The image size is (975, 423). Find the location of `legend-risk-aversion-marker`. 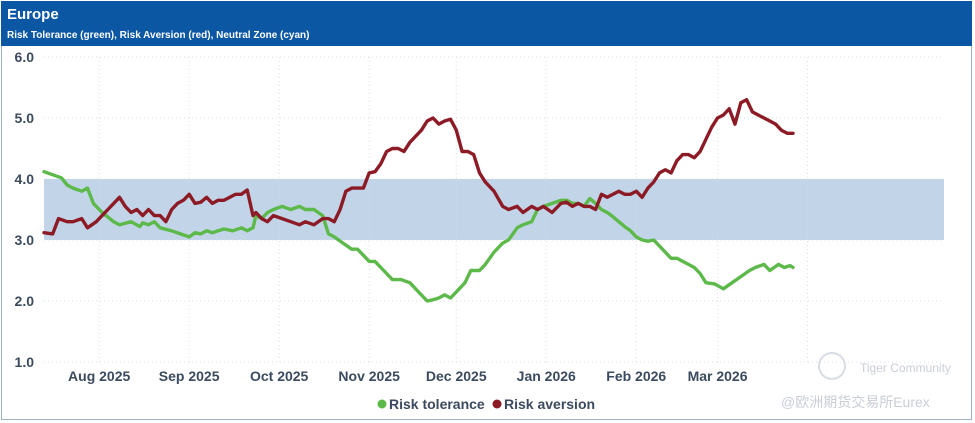

legend-risk-aversion-marker is located at coordinates (497, 404).